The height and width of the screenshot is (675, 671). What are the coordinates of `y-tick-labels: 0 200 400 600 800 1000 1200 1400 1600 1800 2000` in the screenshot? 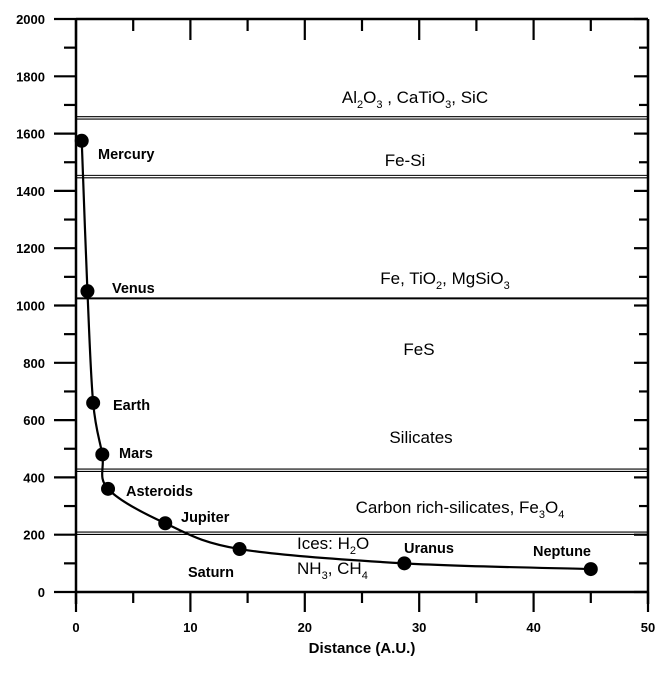 It's located at (30, 306).